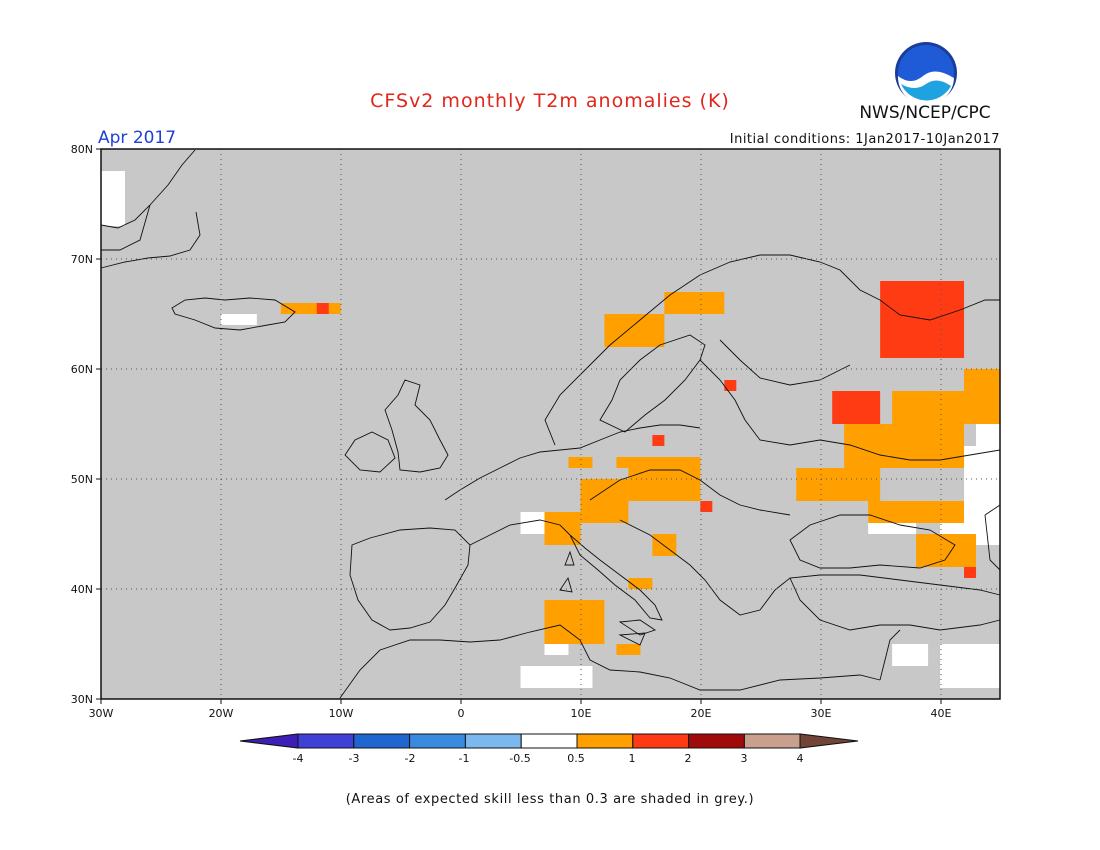  Describe the element at coordinates (550, 101) in the screenshot. I see `map-title: CFSv2 monthly T2m anomalies (K)` at that location.